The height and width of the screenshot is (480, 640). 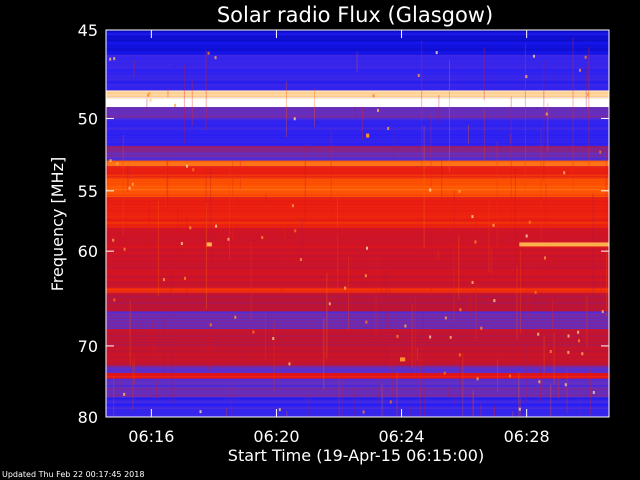 What do you see at coordinates (527, 436) in the screenshot?
I see `x-tick-label: 06:28` at bounding box center [527, 436].